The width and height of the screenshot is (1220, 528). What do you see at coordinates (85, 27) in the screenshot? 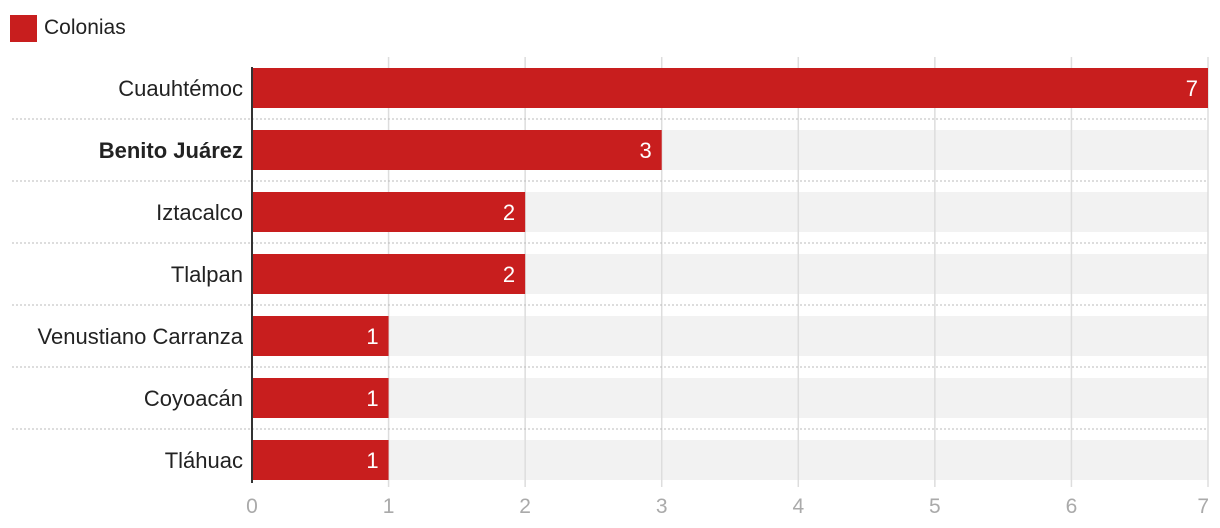
I see `legend-label: Colonias` at bounding box center [85, 27].